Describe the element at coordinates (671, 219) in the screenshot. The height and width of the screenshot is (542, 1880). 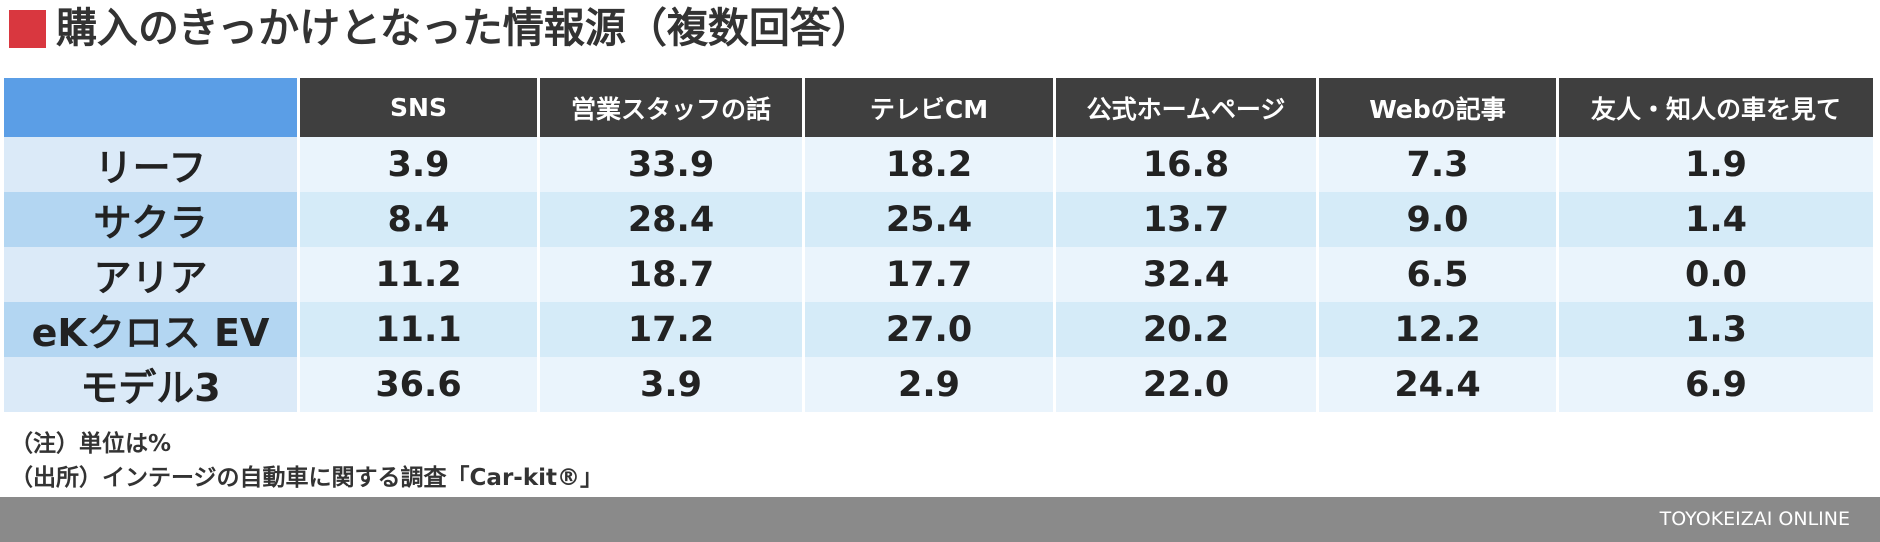
I see `table-cell: 28.4` at that location.